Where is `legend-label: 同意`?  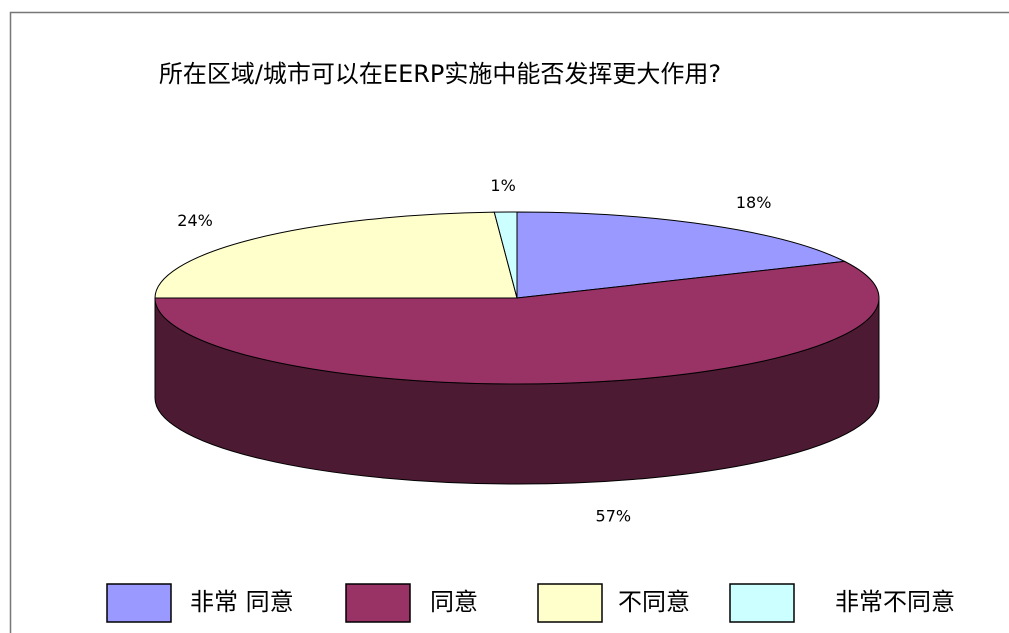 legend-label: 同意 is located at coordinates (454, 602).